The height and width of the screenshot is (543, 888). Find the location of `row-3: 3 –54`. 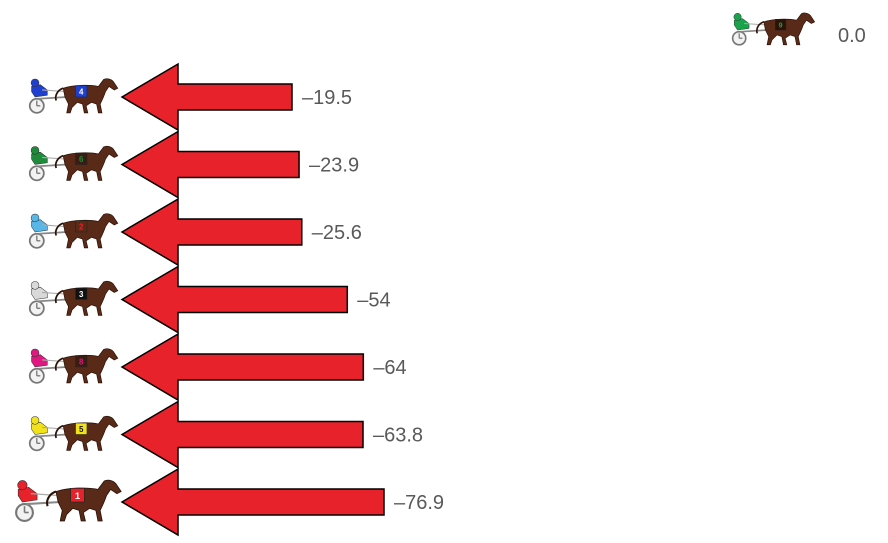

row-3: 3 –54 is located at coordinates (209, 299).